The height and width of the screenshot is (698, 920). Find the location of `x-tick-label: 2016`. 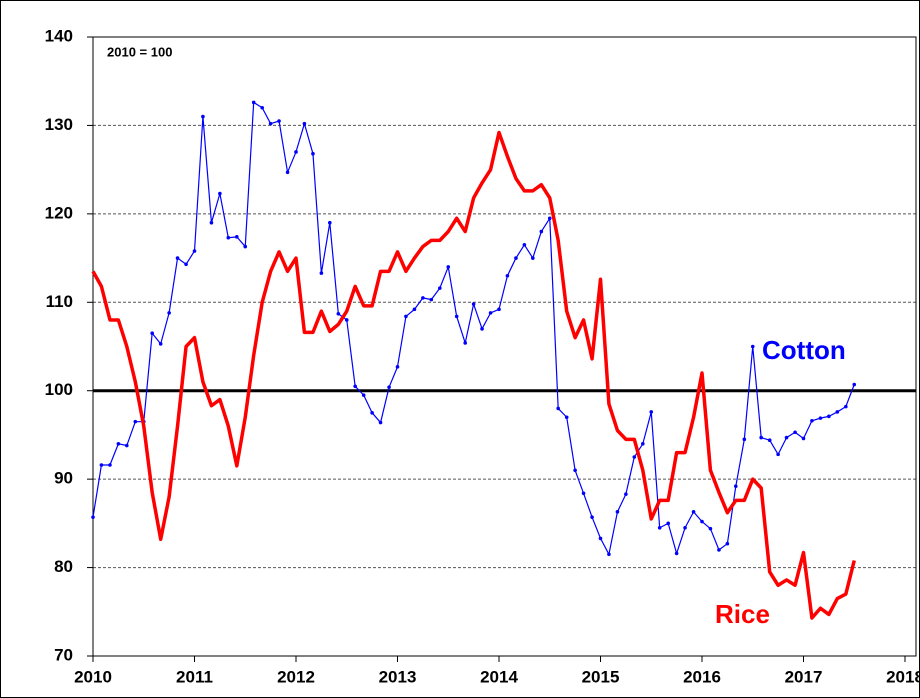

x-tick-label: 2016 is located at coordinates (702, 676).